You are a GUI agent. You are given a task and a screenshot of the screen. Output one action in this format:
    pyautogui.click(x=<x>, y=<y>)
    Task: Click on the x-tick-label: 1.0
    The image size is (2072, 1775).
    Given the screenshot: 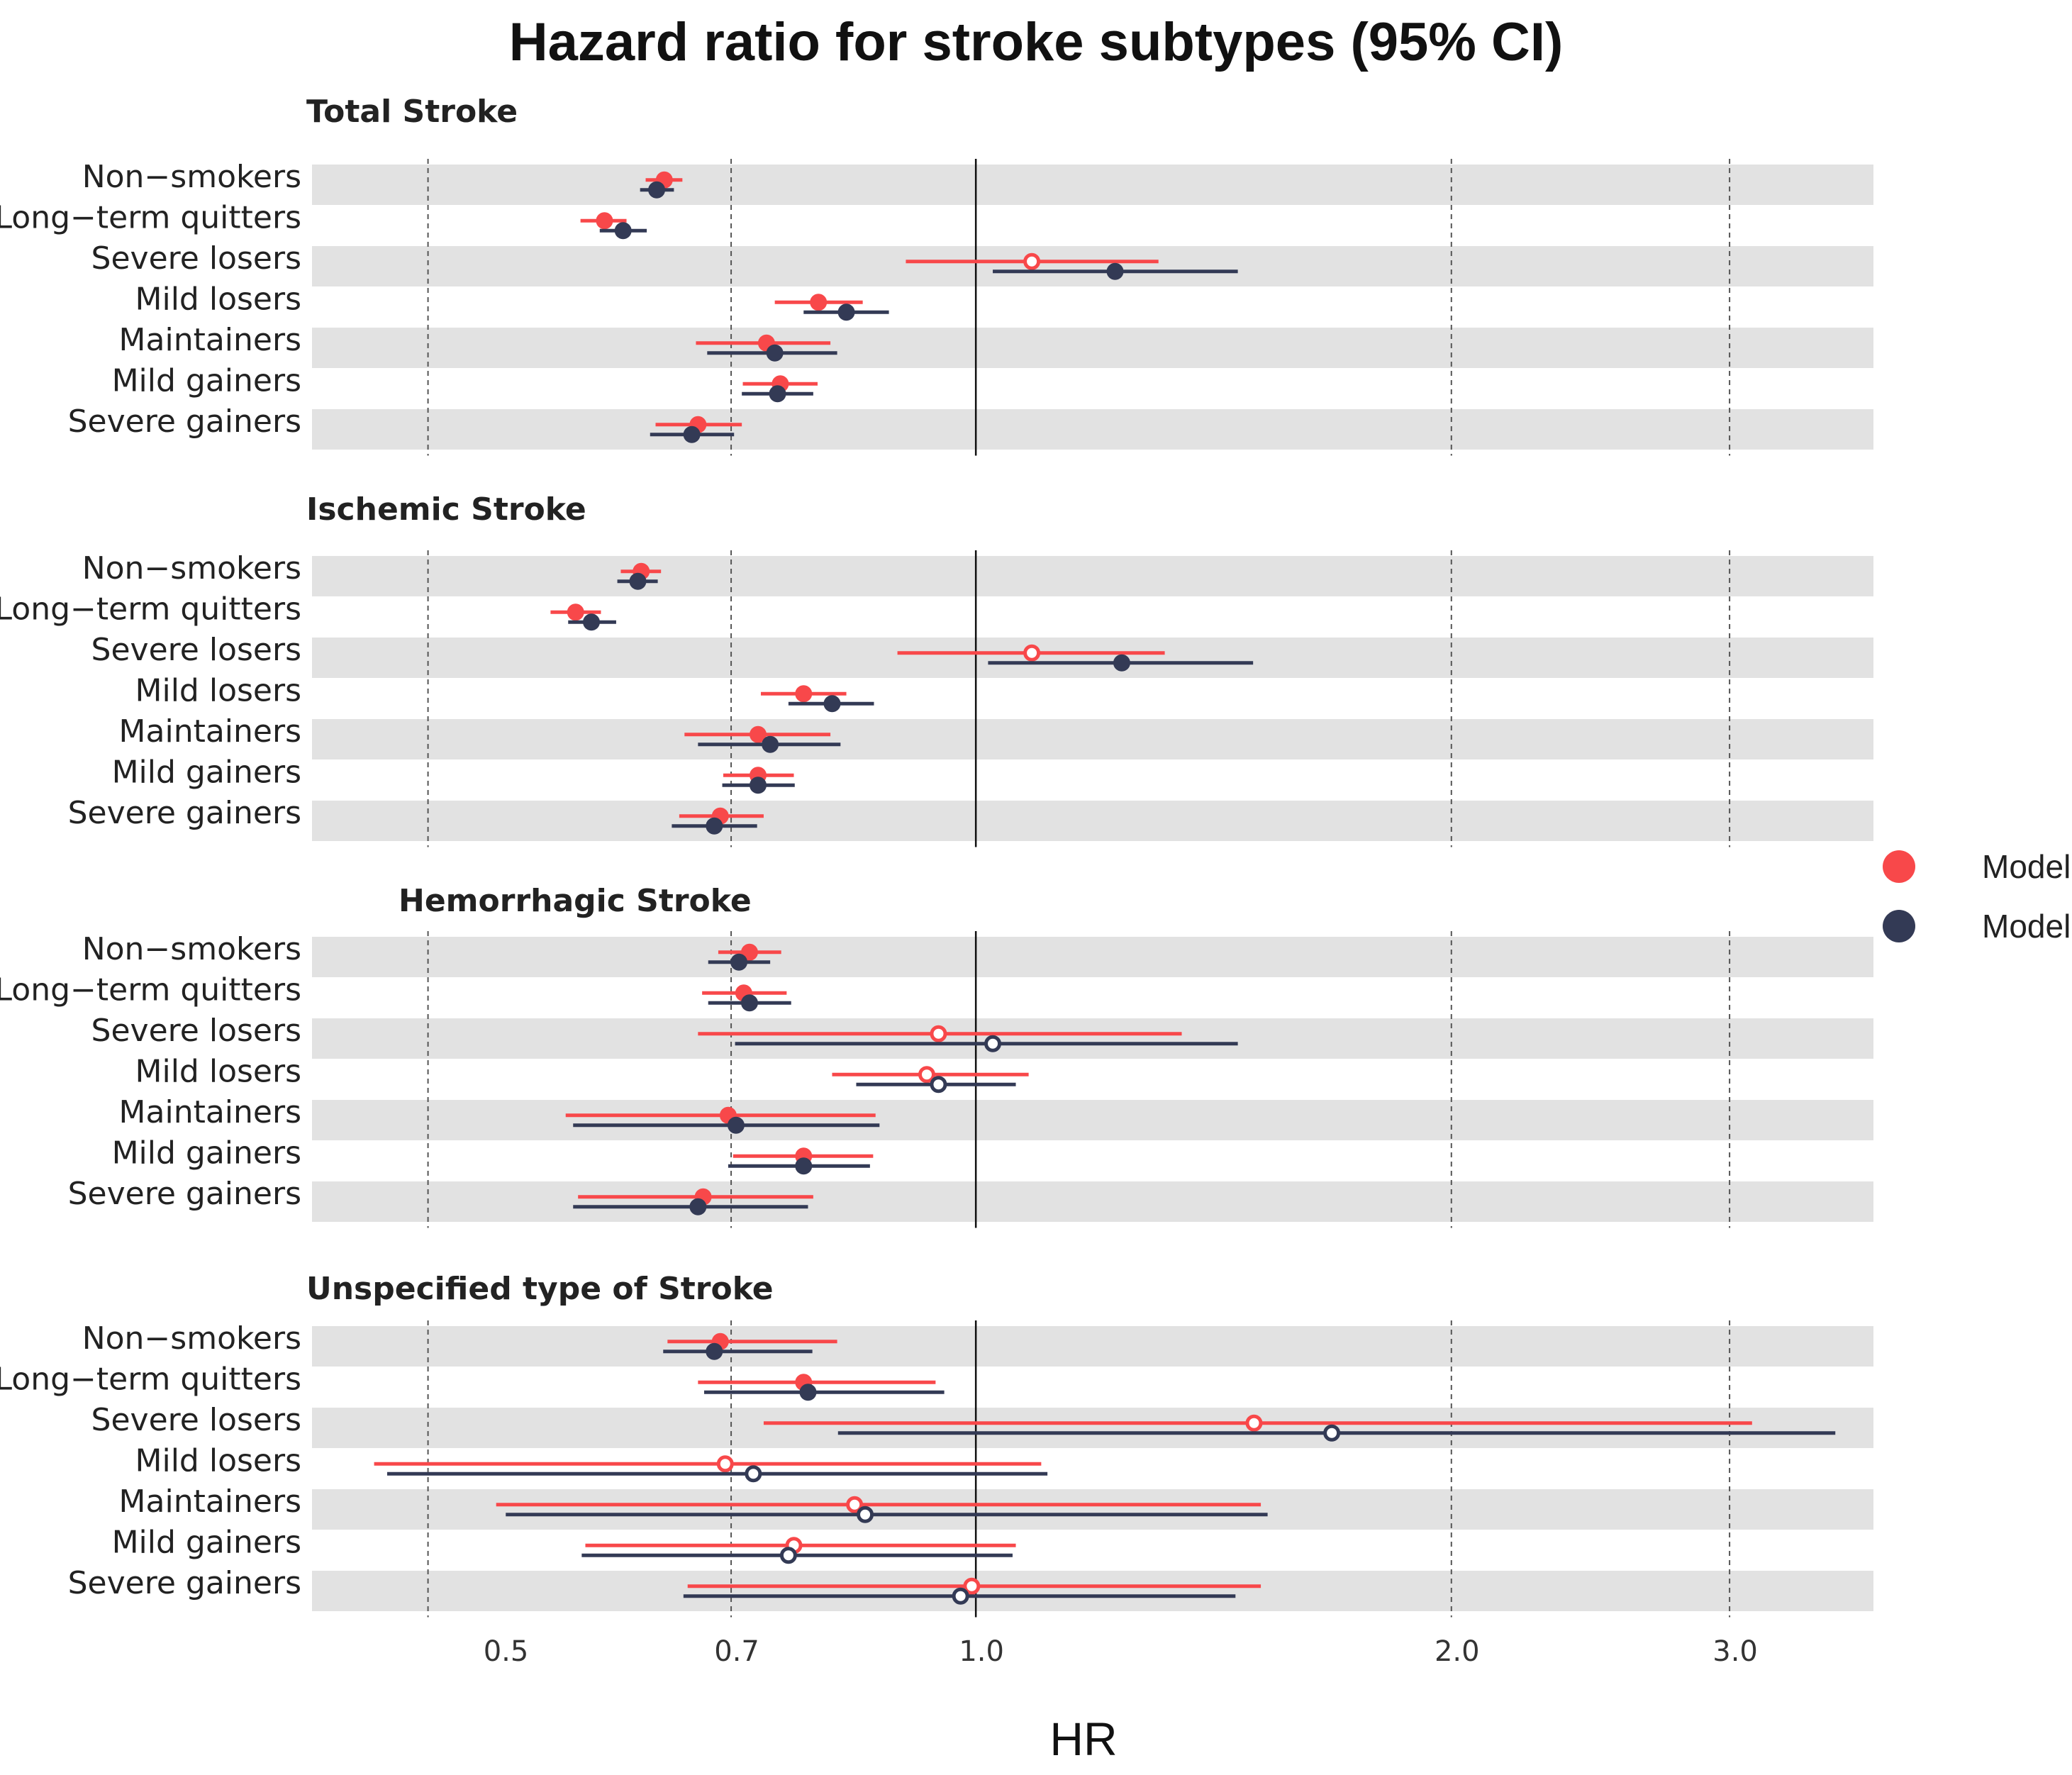 What is the action you would take?
    pyautogui.click(x=981, y=1651)
    